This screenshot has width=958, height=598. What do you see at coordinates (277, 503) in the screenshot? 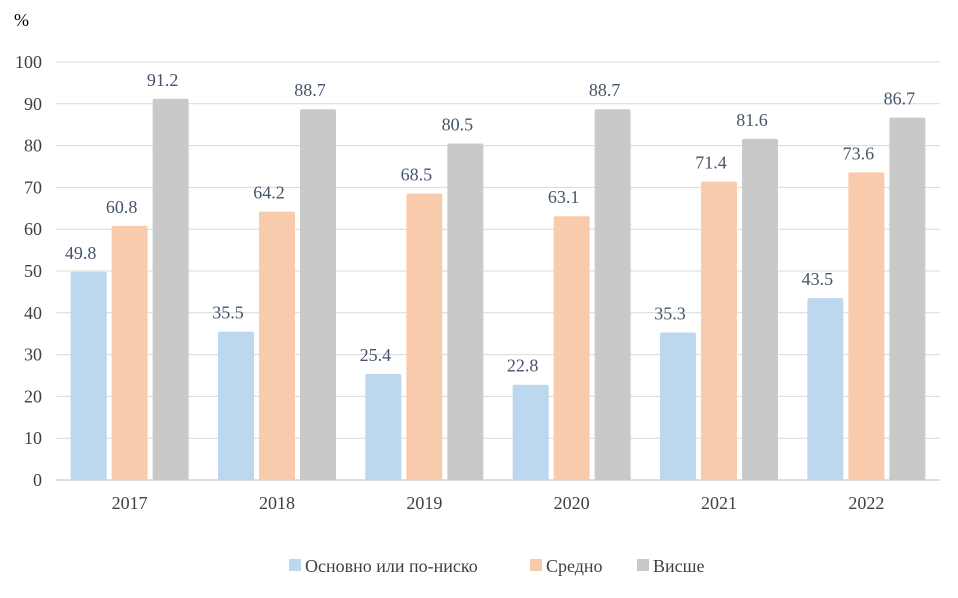
I see `x-tick-label: 2018` at bounding box center [277, 503].